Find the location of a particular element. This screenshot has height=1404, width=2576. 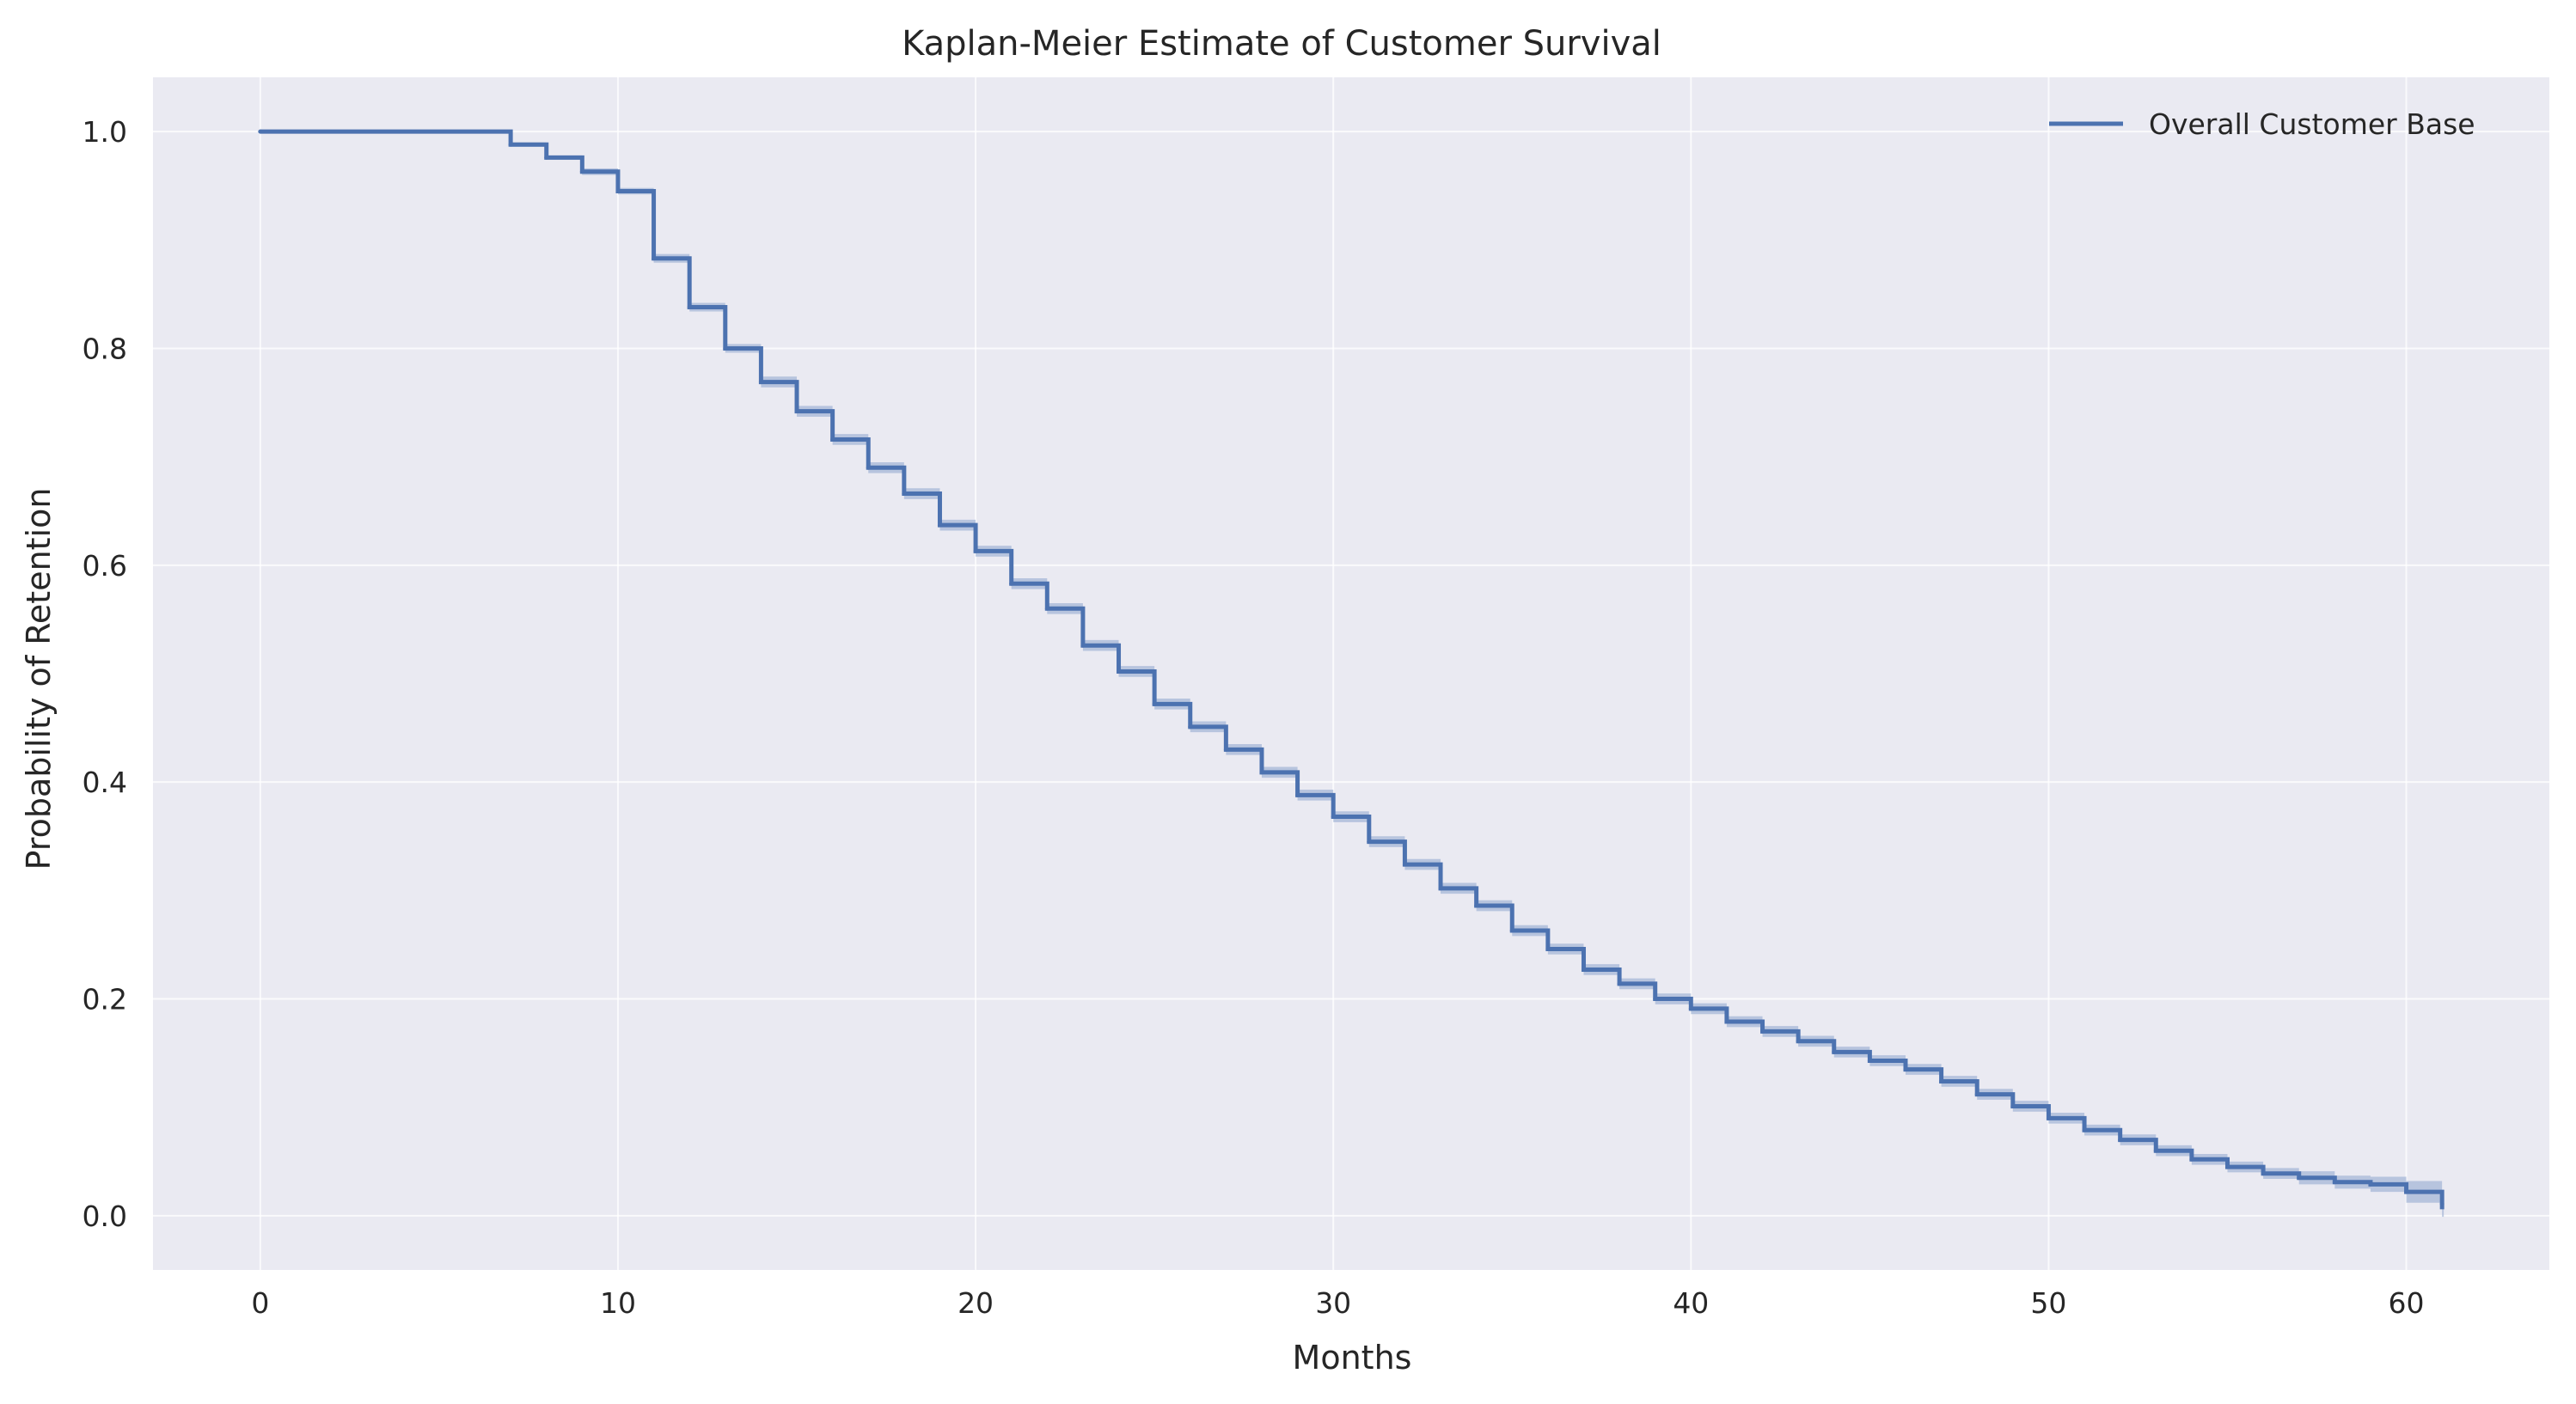

x-tick-label: 10 is located at coordinates (618, 1303).